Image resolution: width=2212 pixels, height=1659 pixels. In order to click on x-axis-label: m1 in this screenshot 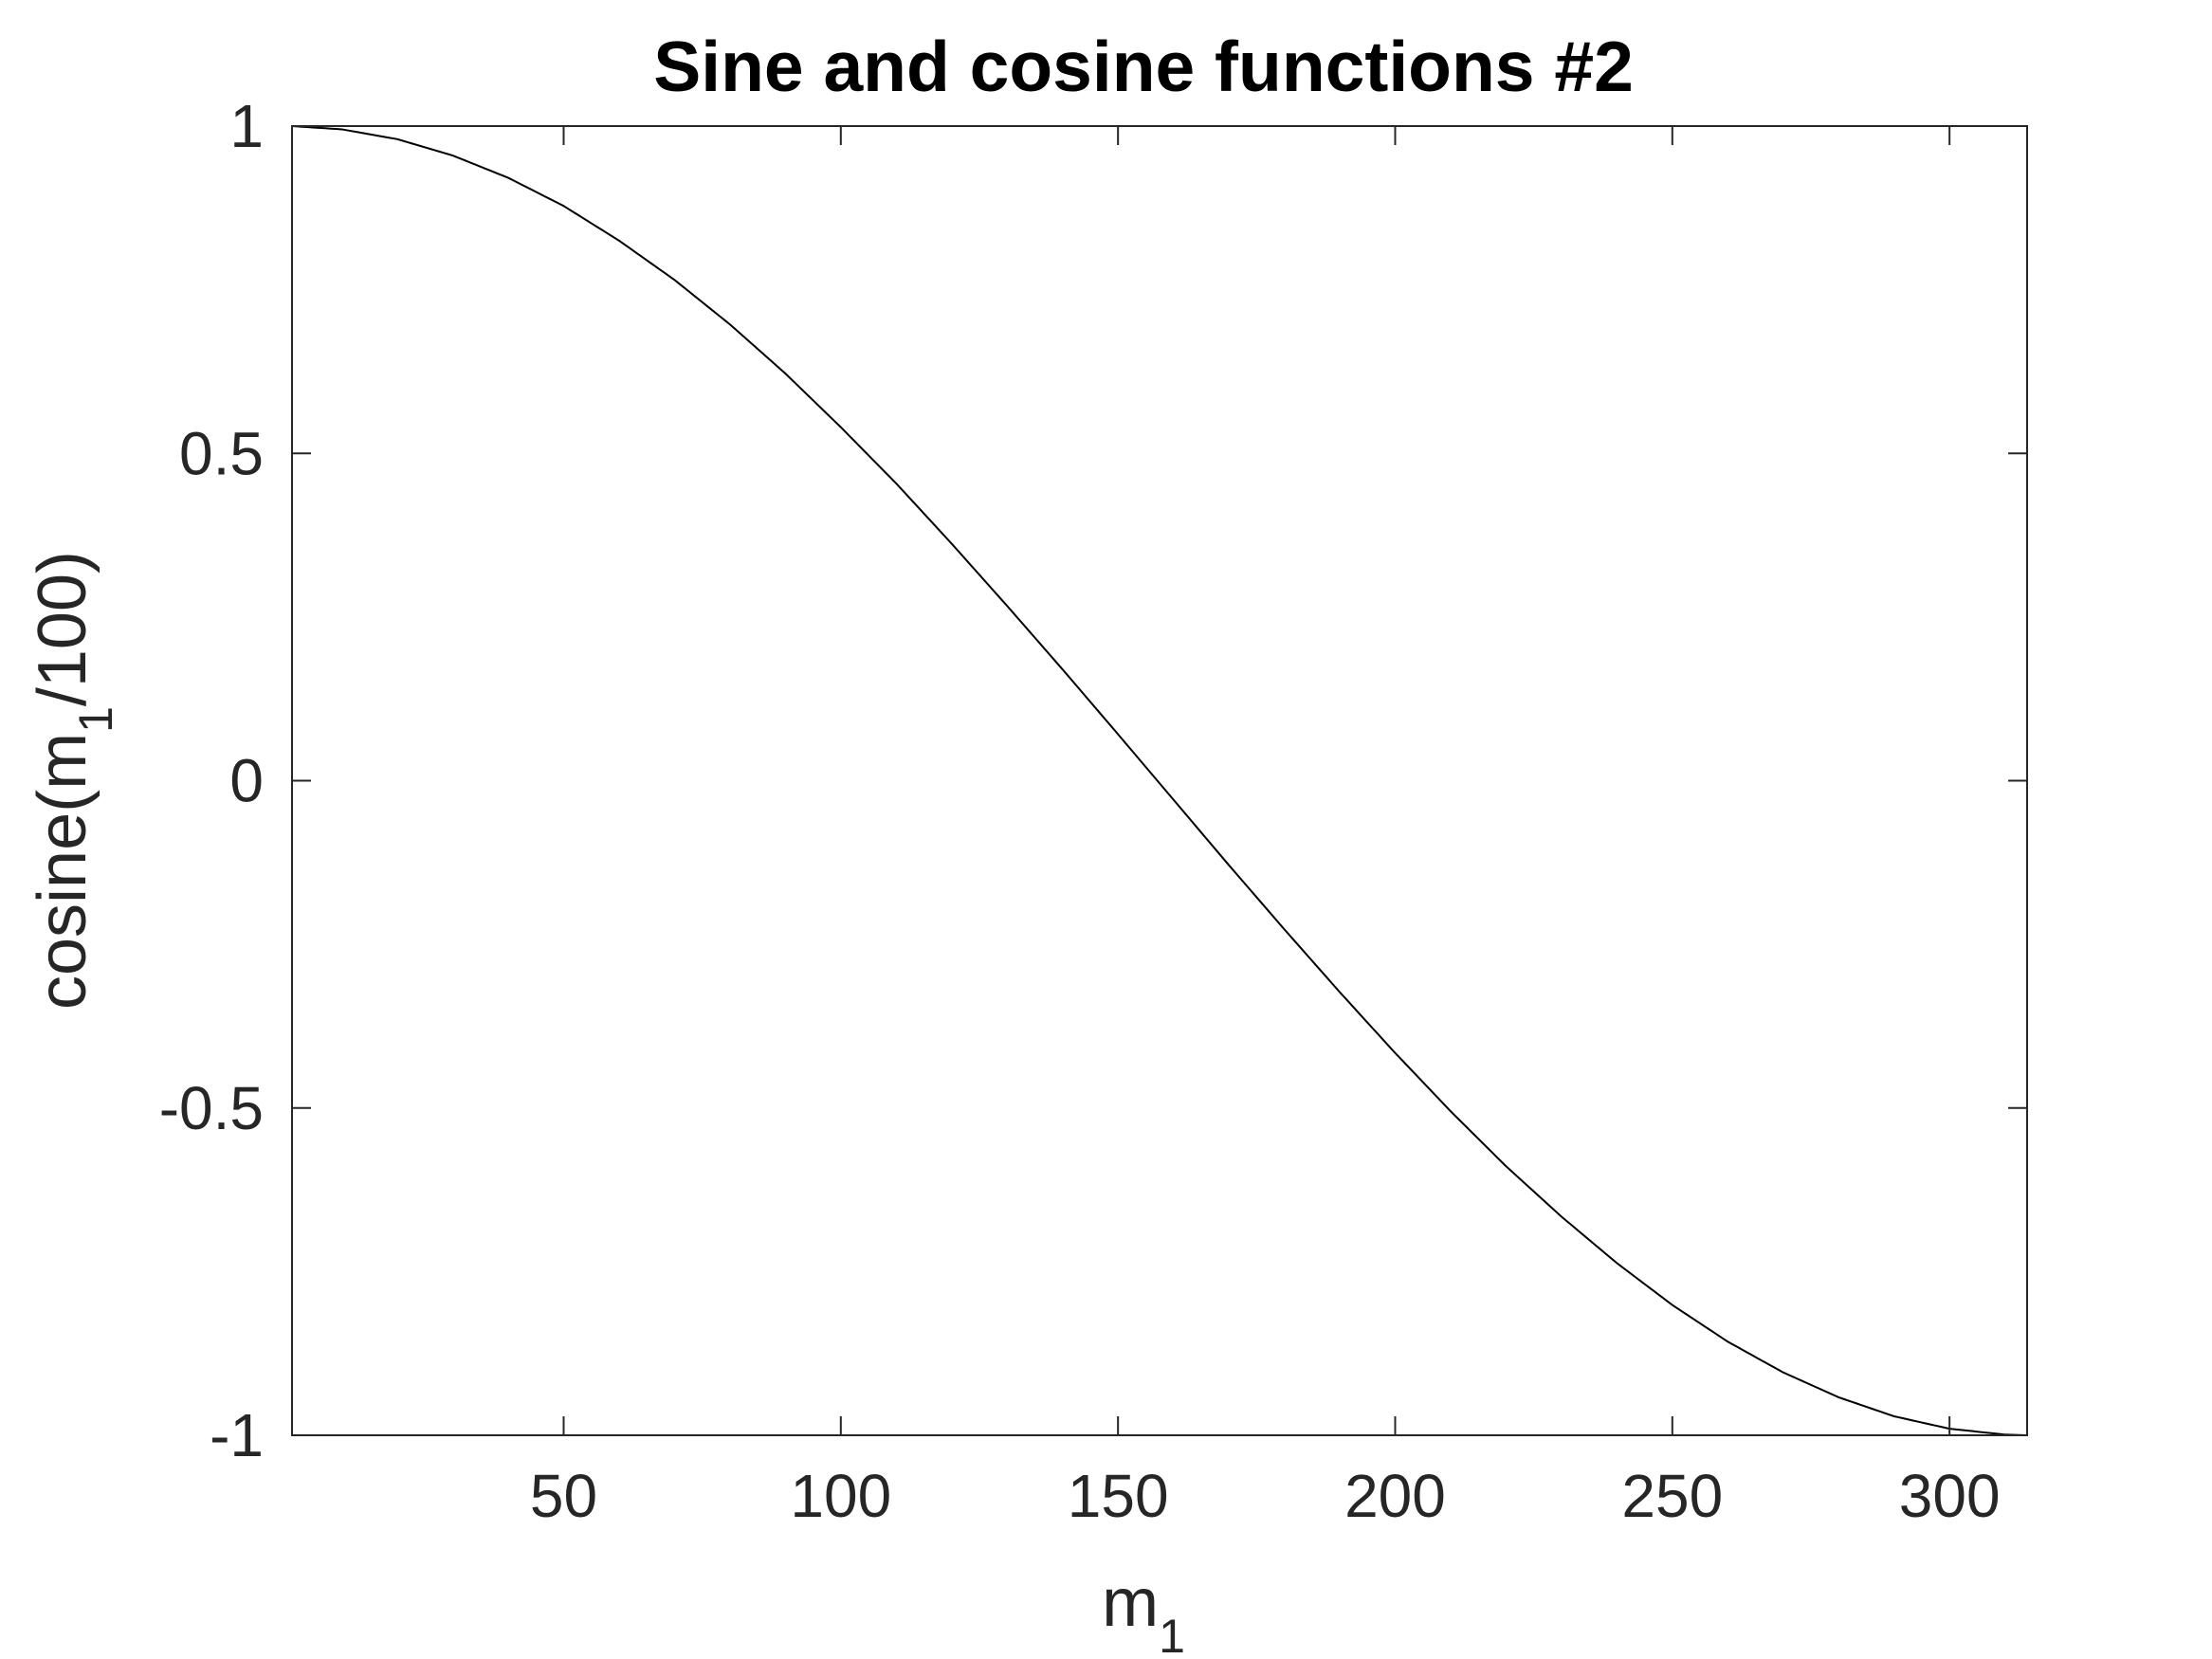, I will do `click(1143, 1612)`.